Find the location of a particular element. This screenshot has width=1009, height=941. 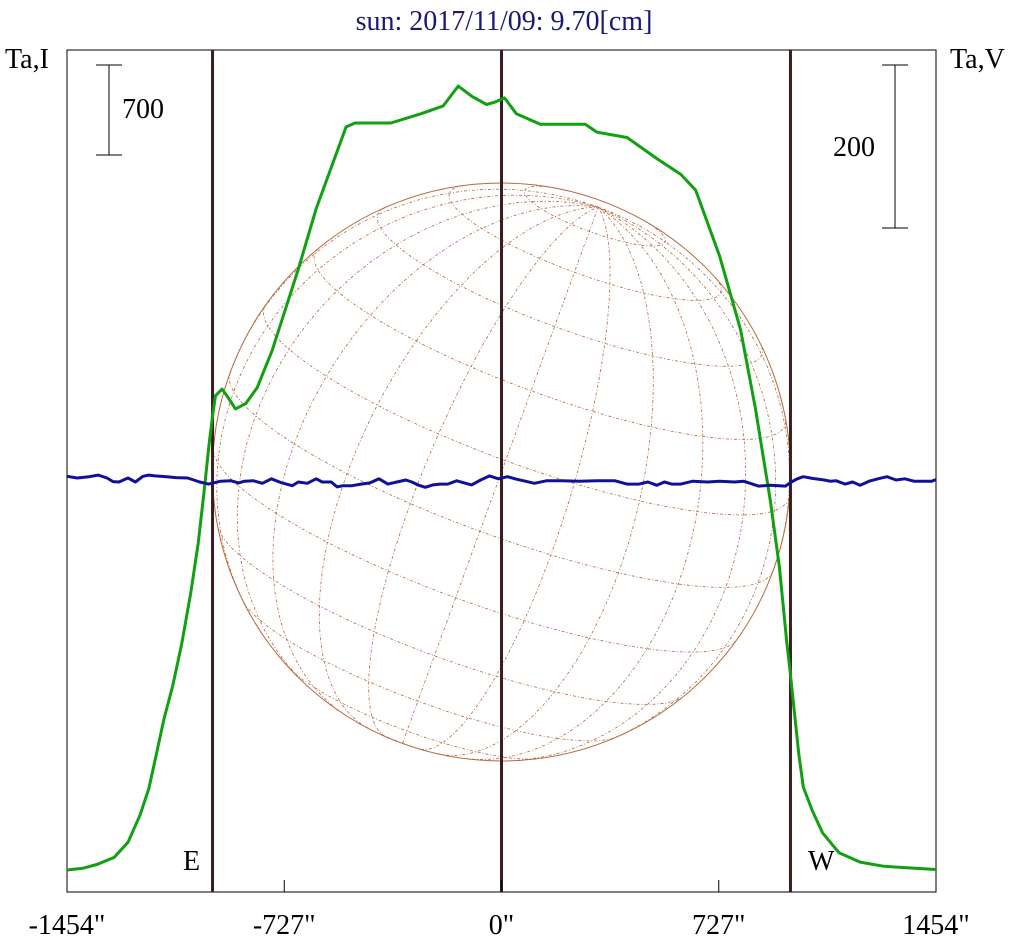

x-tick-label: 727" is located at coordinates (718, 925).